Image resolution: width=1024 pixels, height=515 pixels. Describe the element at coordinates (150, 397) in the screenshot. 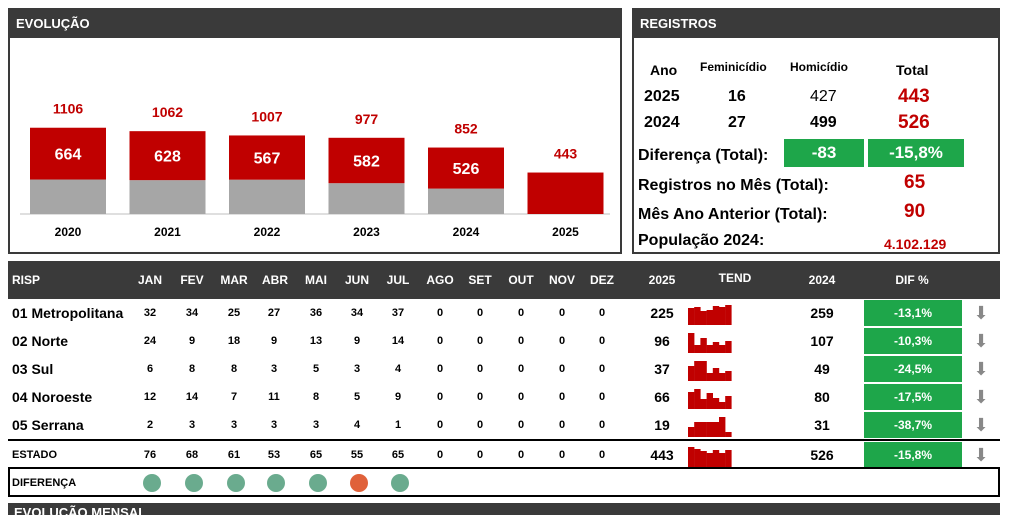

I see `month-cell: 12` at that location.